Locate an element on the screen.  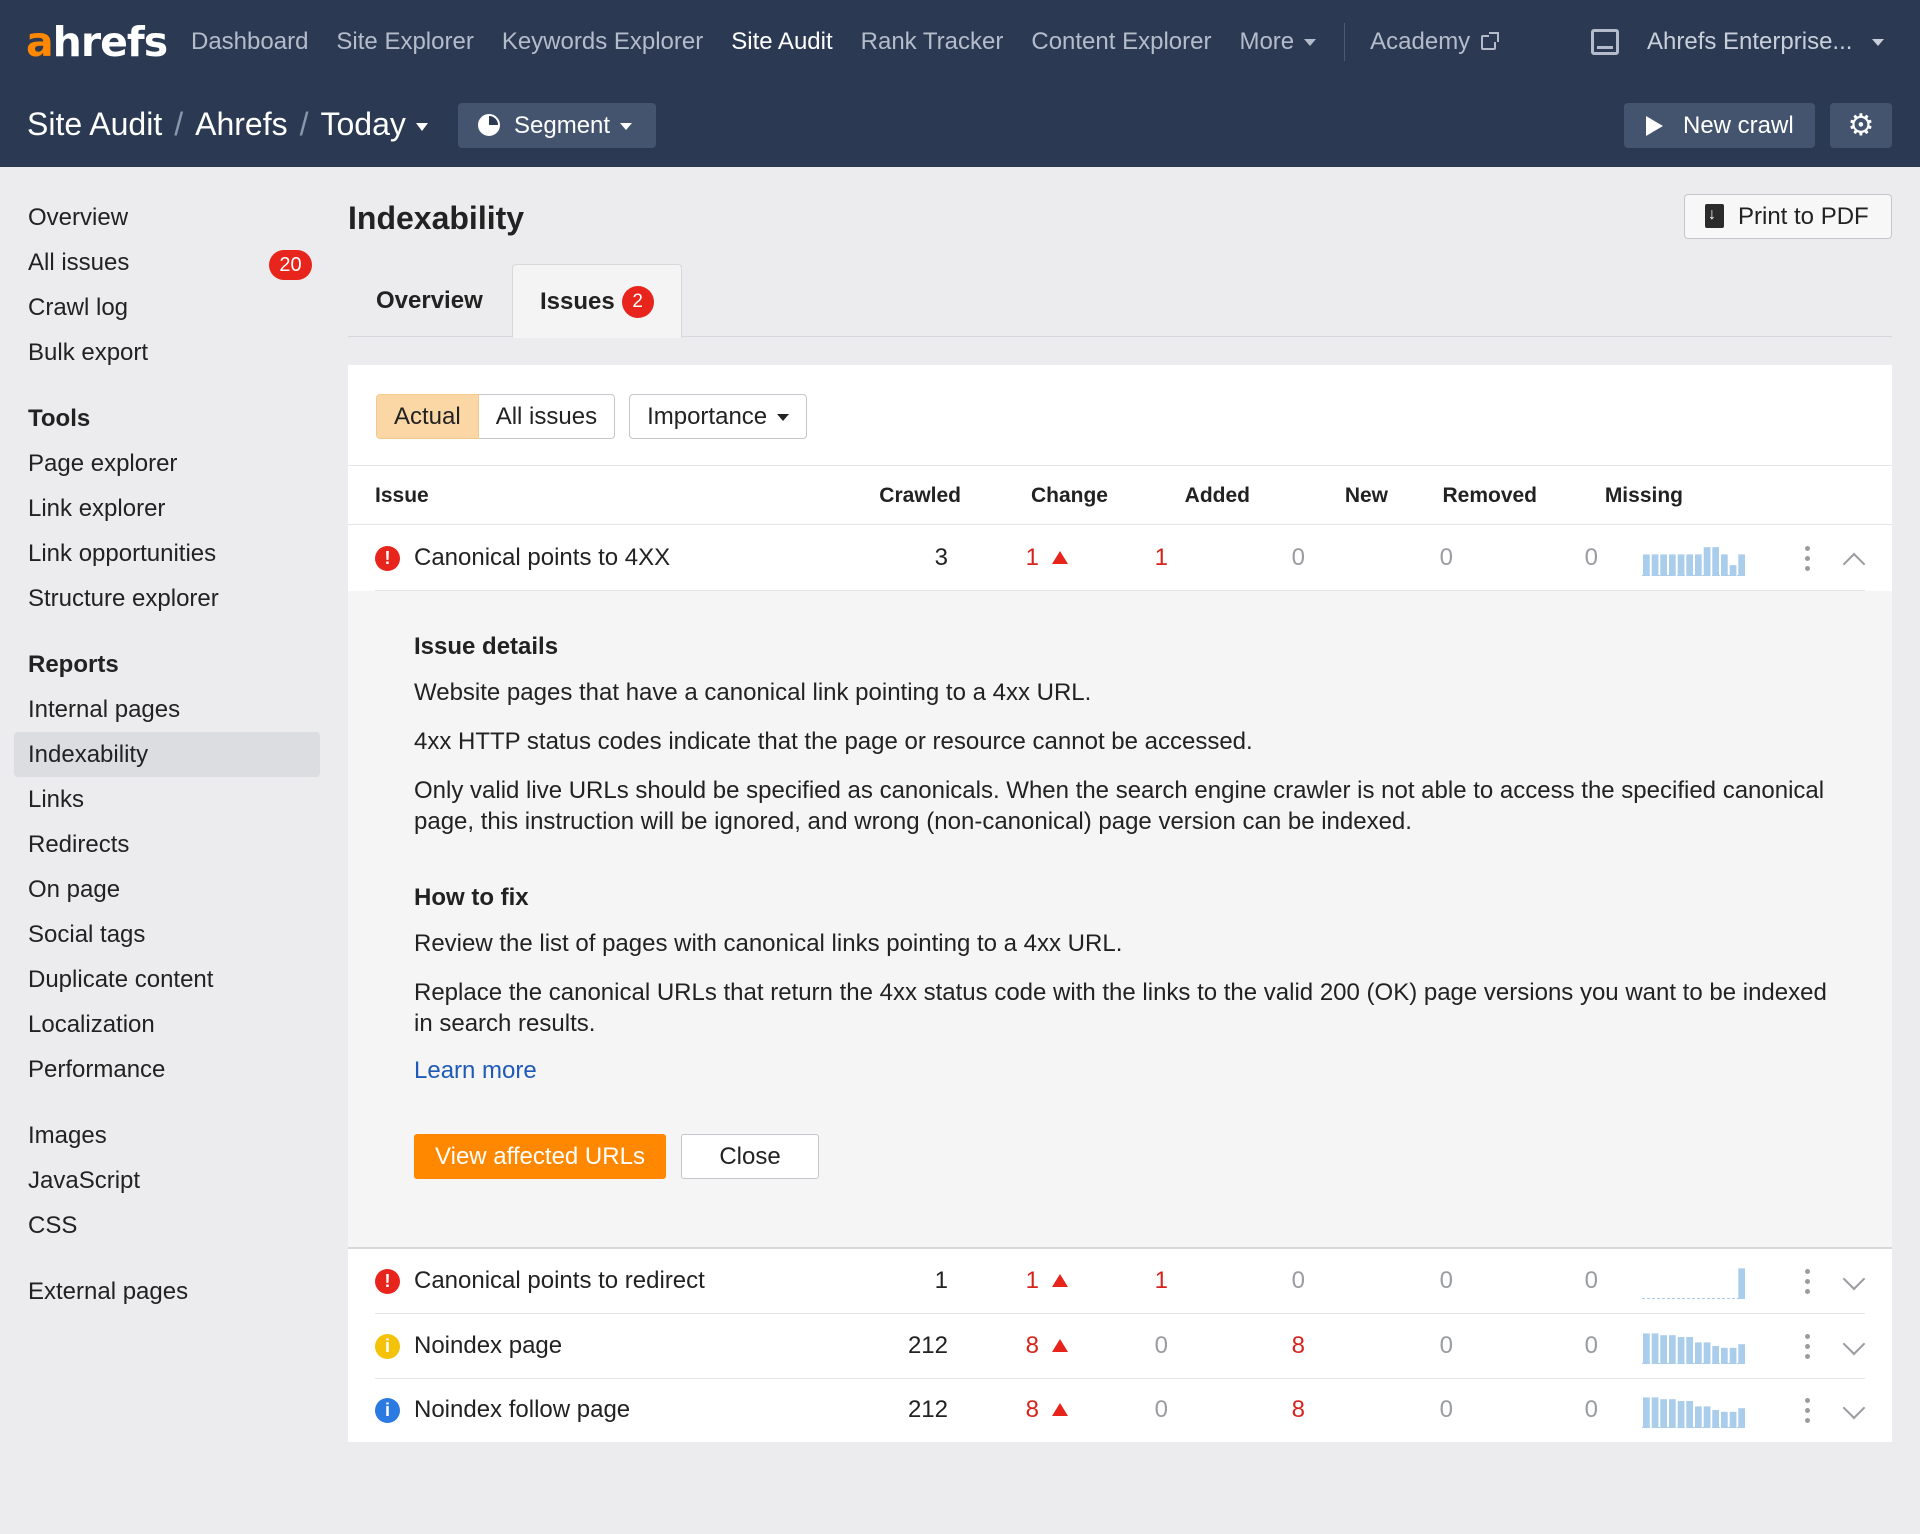
sidebar-item-on-page: On page is located at coordinates (74, 889).